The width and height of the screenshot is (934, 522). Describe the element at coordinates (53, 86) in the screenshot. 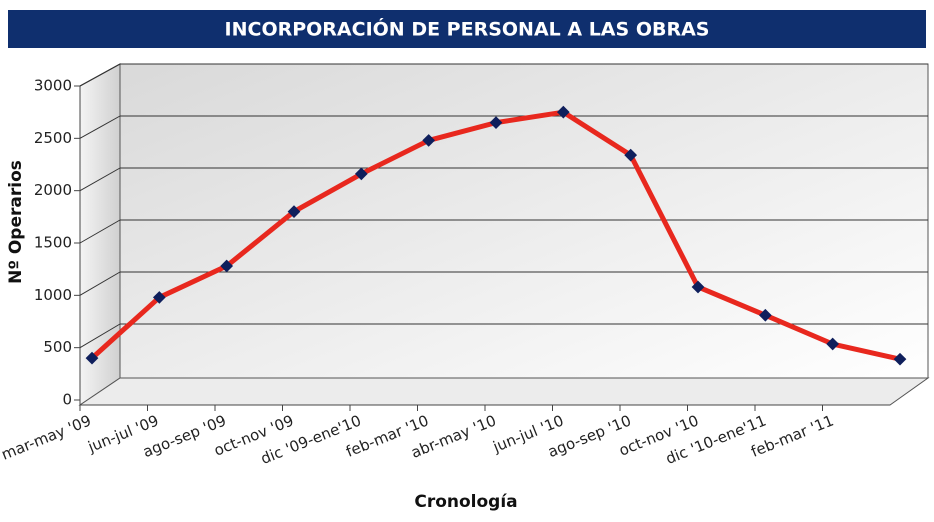

I see `y-tick-label: 3000` at that location.